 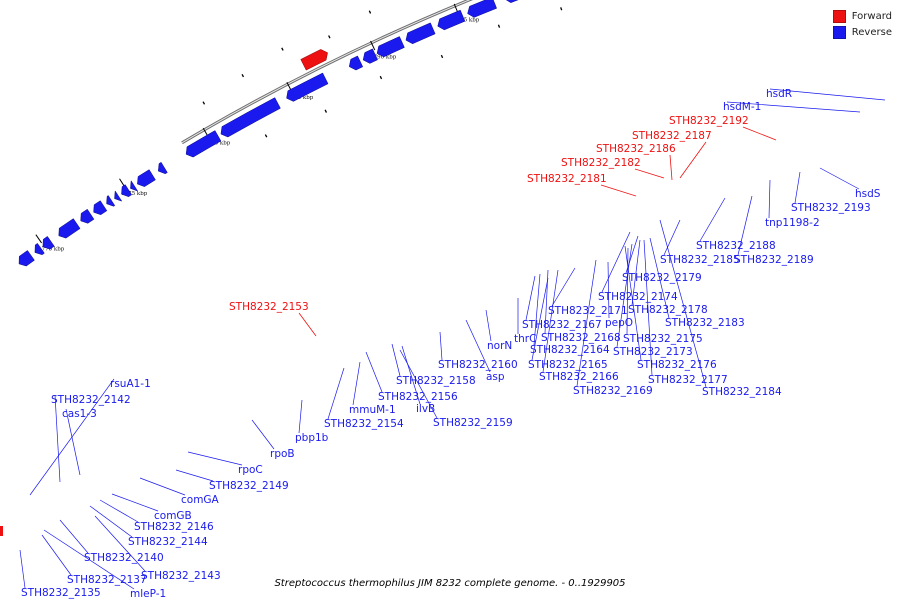 What do you see at coordinates (418, 397) in the screenshot?
I see `gene-label-reverse: STH8232_2156` at bounding box center [418, 397].